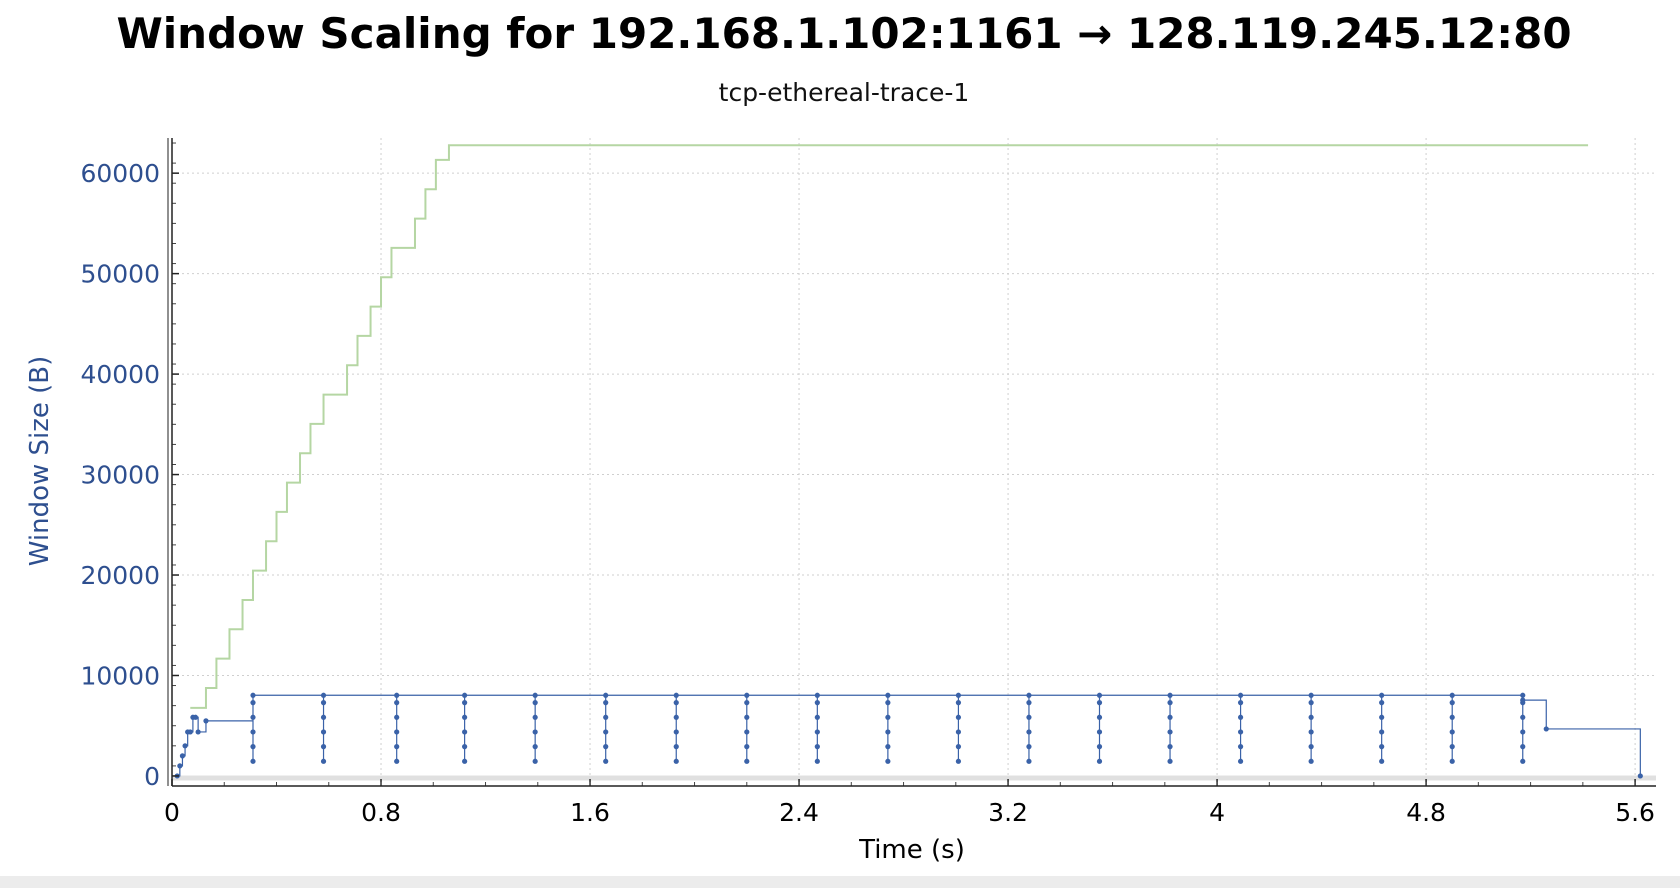 This screenshot has width=1680, height=888. What do you see at coordinates (1426, 812) in the screenshot?
I see `x-tick-label: 4.8` at bounding box center [1426, 812].